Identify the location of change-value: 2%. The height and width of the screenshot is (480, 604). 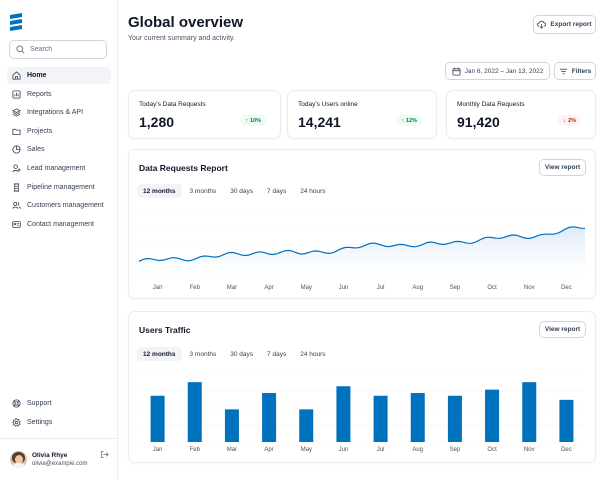
(572, 120).